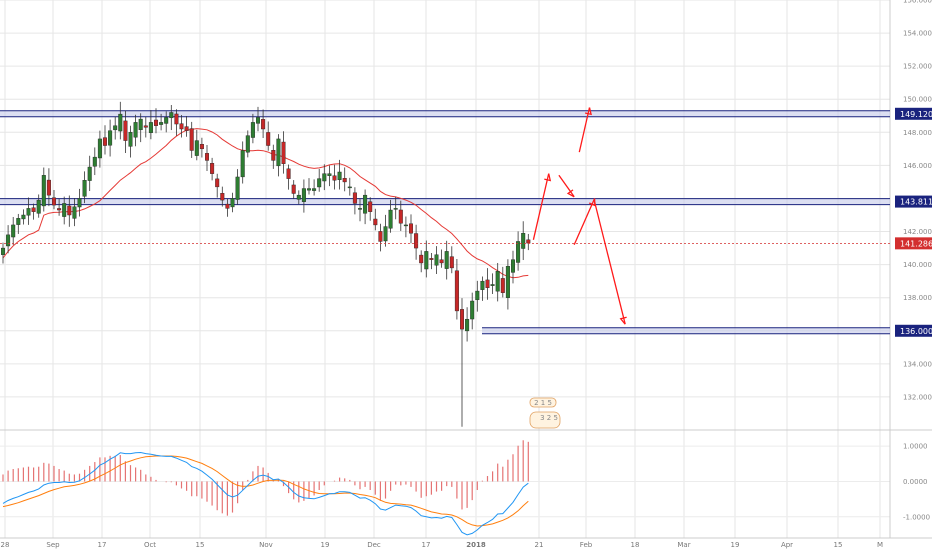 The image size is (932, 550). What do you see at coordinates (915, 482) in the screenshot?
I see `macd-y-tick-1: 0.0000` at bounding box center [915, 482].